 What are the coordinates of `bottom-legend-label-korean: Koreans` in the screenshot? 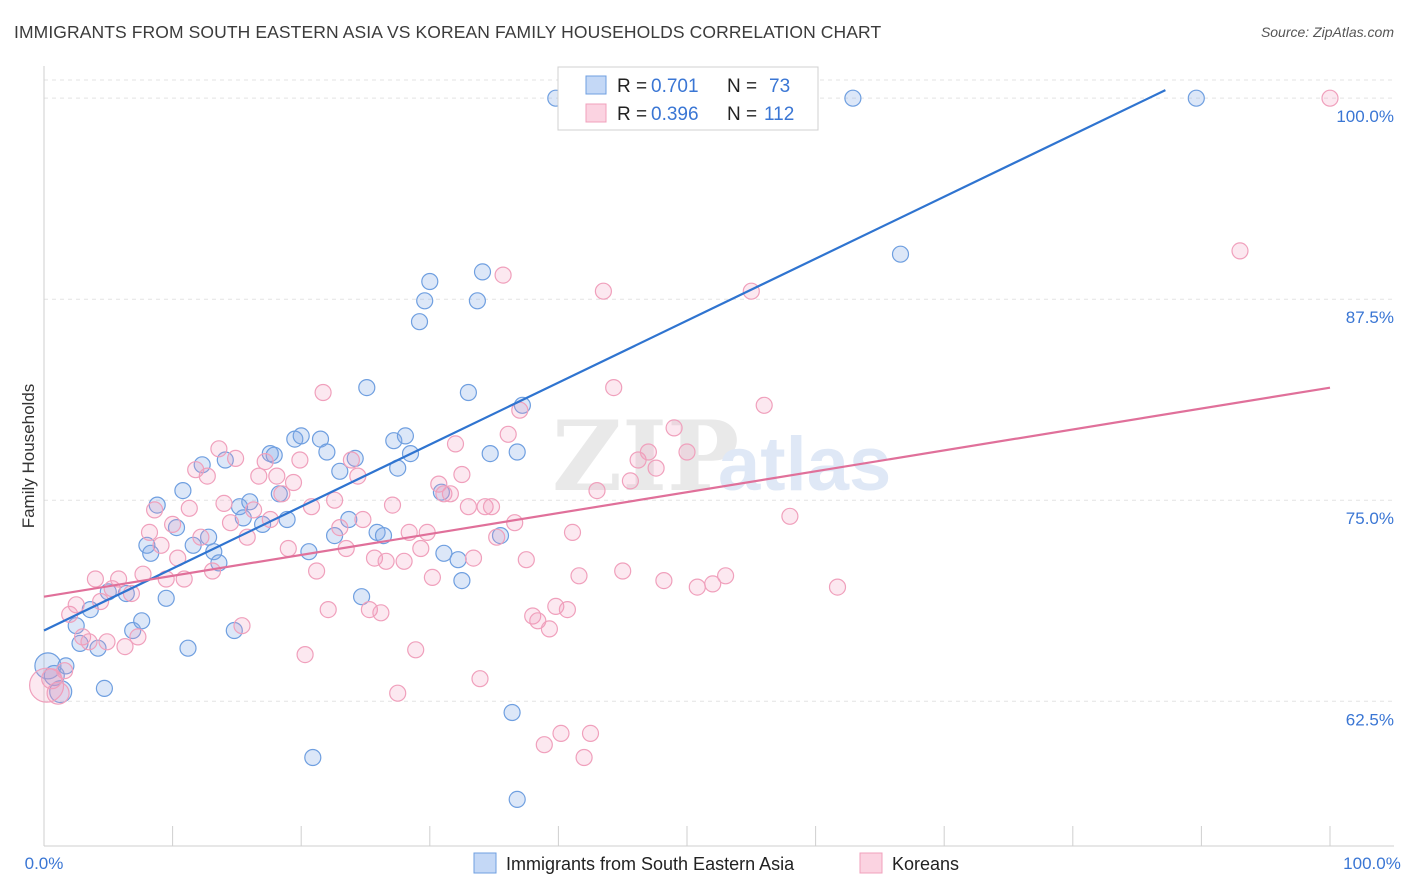 It's located at (925, 864).